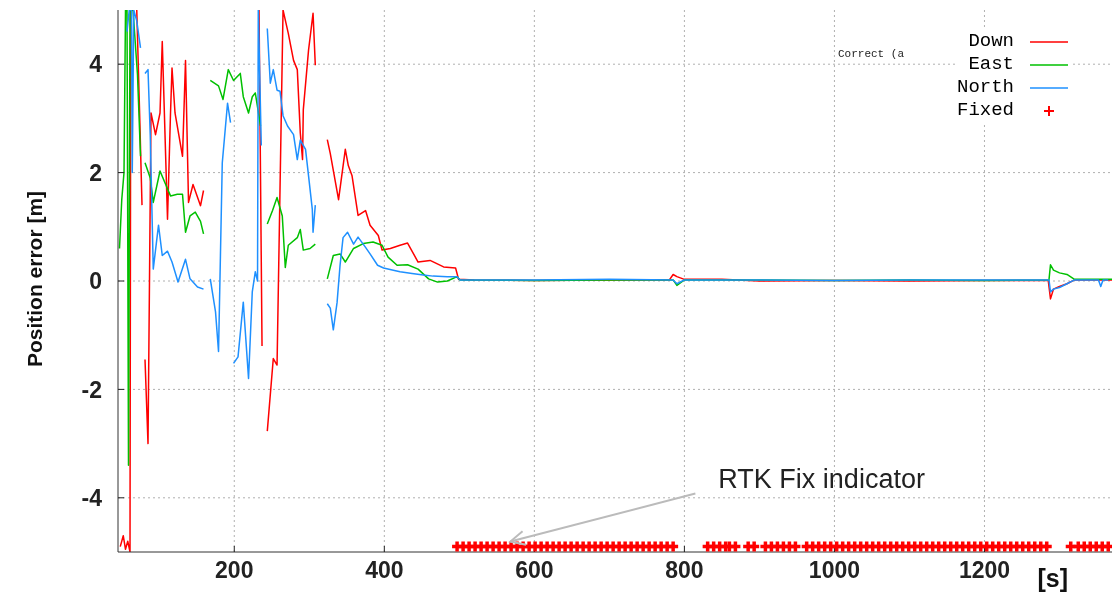 This screenshot has width=1117, height=602. What do you see at coordinates (991, 41) in the screenshot?
I see `legend-label: Down` at bounding box center [991, 41].